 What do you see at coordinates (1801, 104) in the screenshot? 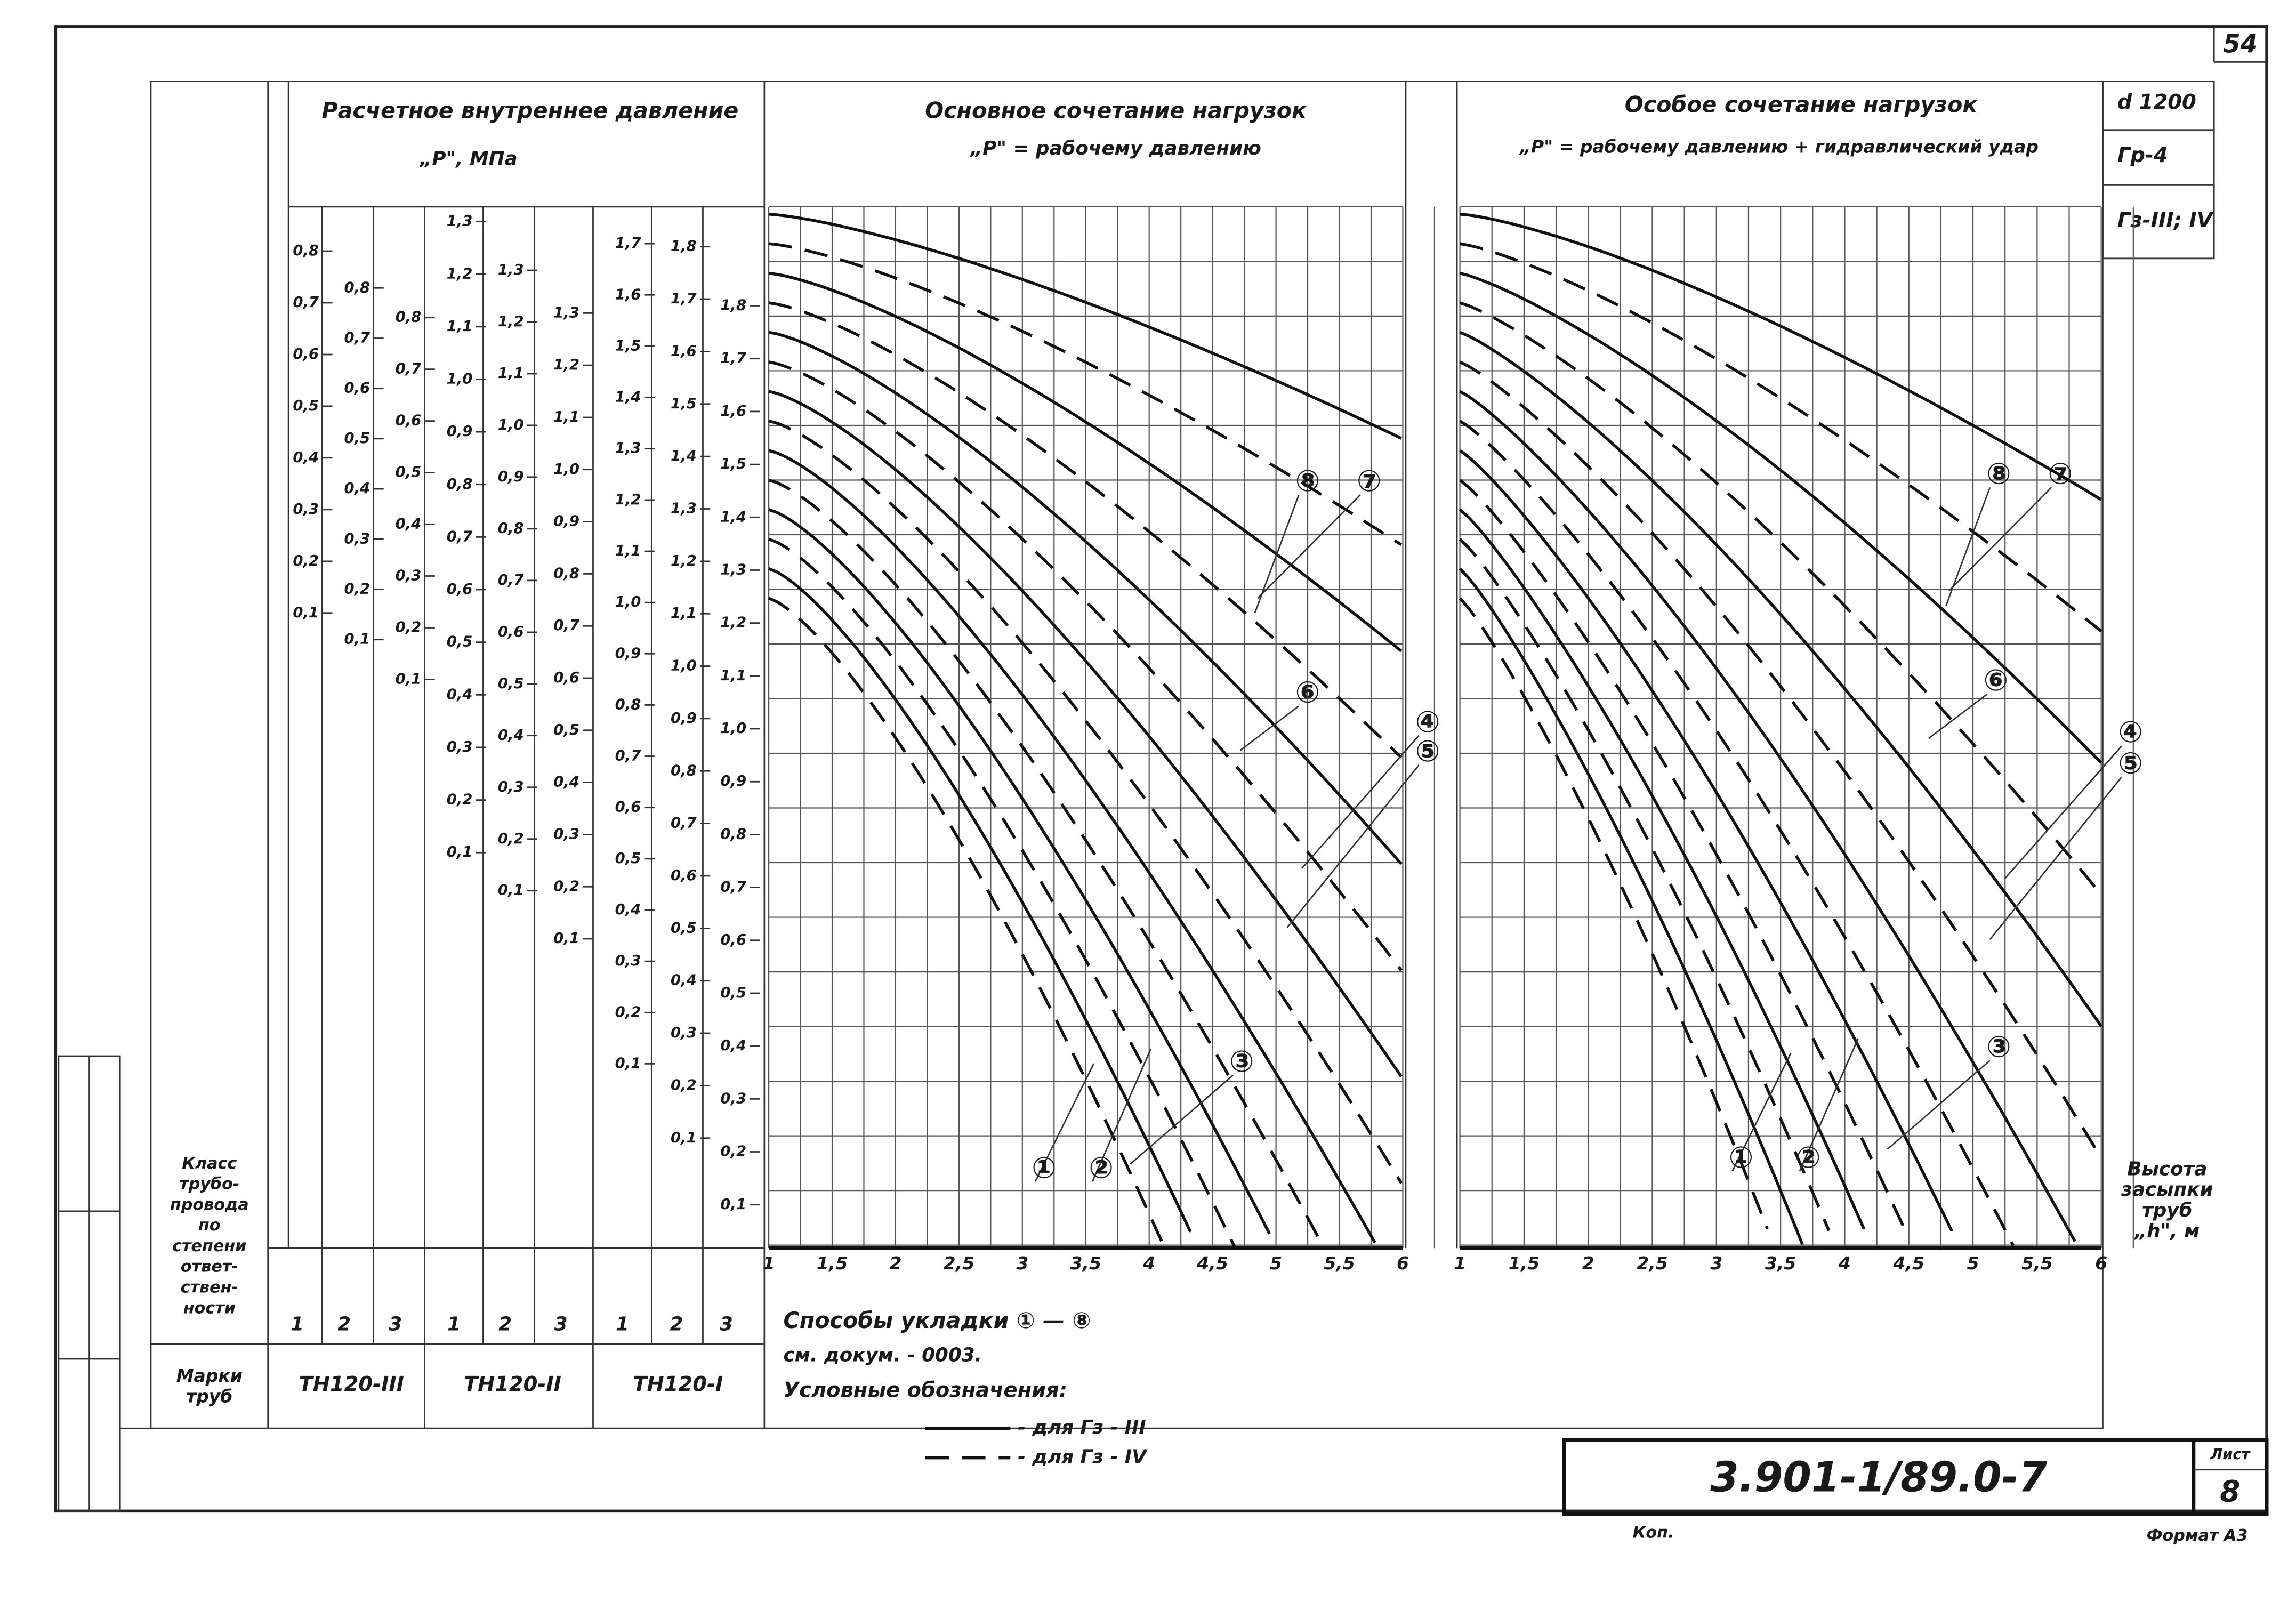
I see `chart-title: Особое сочетание нагрузок` at bounding box center [1801, 104].